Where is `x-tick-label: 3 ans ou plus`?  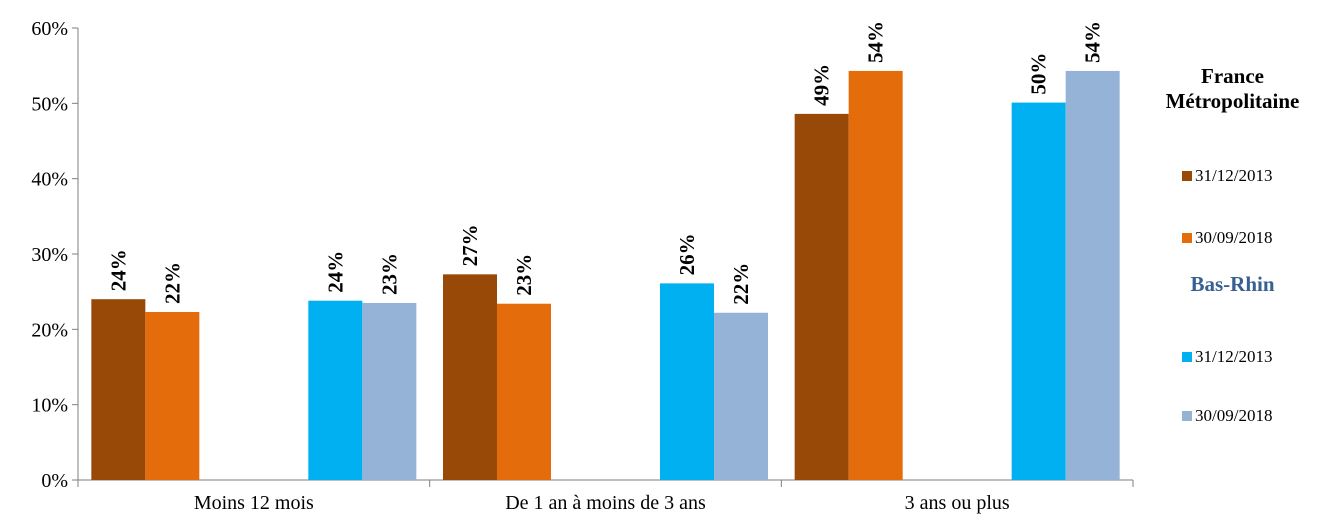
x-tick-label: 3 ans ou plus is located at coordinates (957, 503).